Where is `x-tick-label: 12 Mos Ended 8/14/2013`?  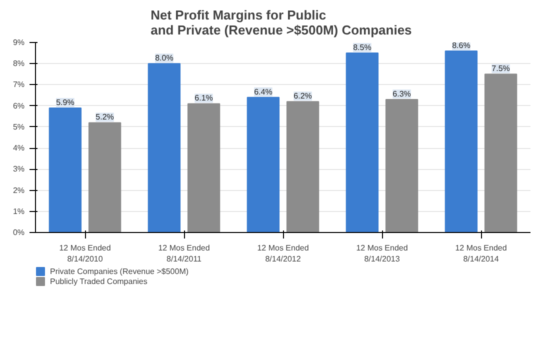 x-tick-label: 12 Mos Ended 8/14/2013 is located at coordinates (382, 254).